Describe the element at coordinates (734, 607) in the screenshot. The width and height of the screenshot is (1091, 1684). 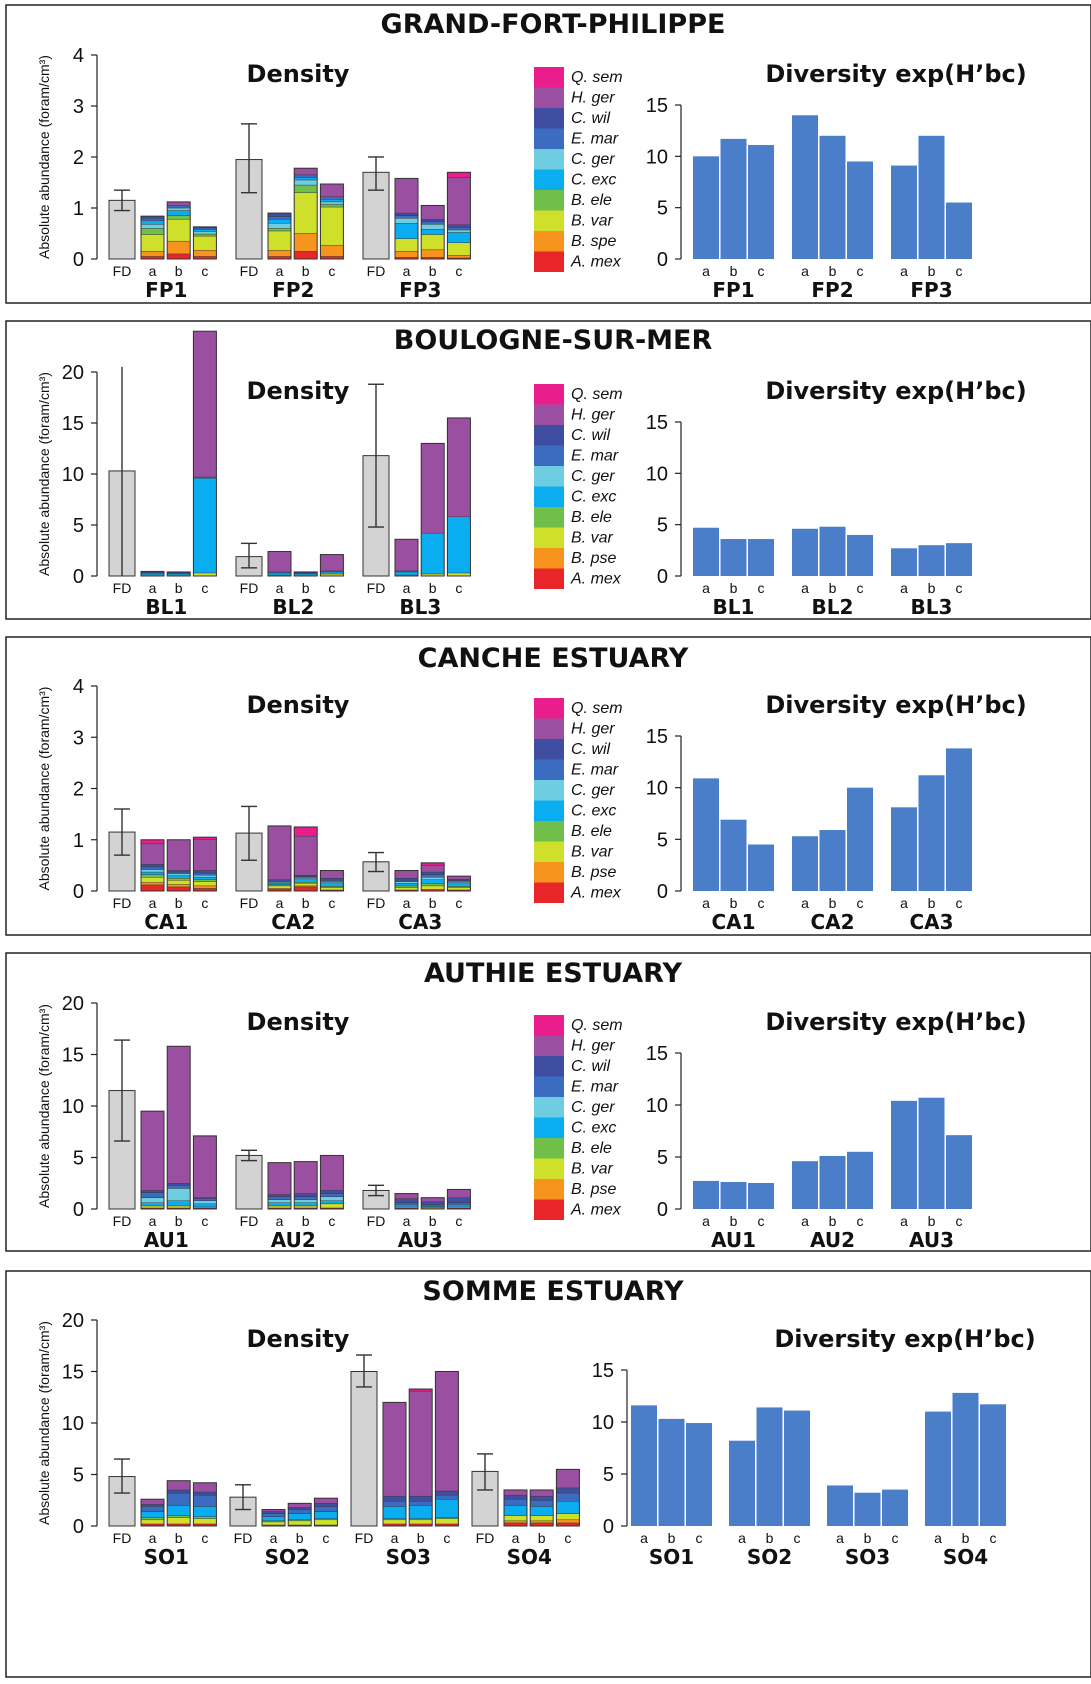
I see `diversity-group-label: BL1` at that location.